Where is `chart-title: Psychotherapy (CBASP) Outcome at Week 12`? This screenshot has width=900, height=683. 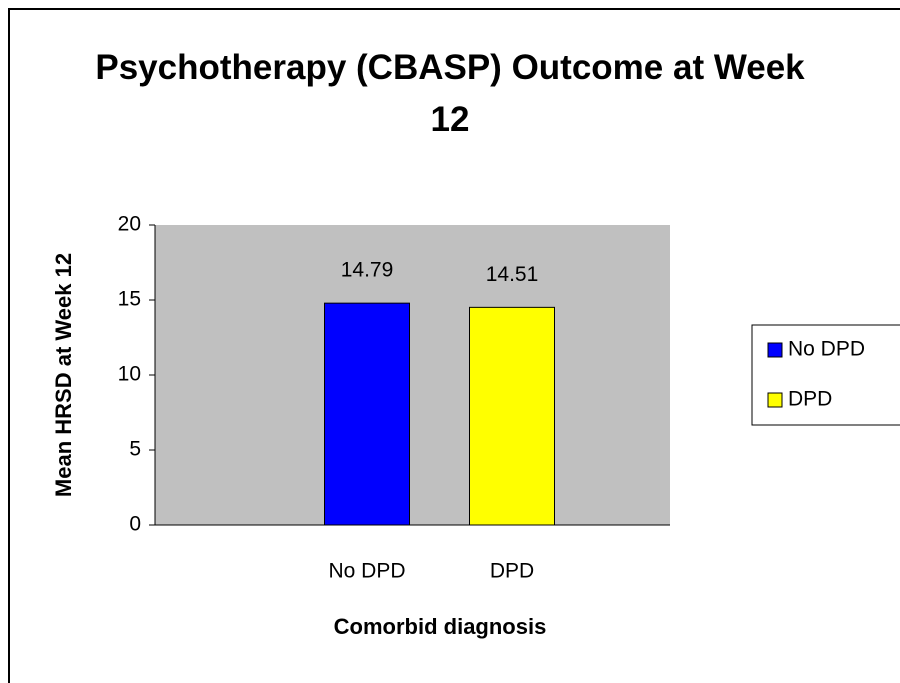
chart-title: Psychotherapy (CBASP) Outcome at Week 12 is located at coordinates (450, 93).